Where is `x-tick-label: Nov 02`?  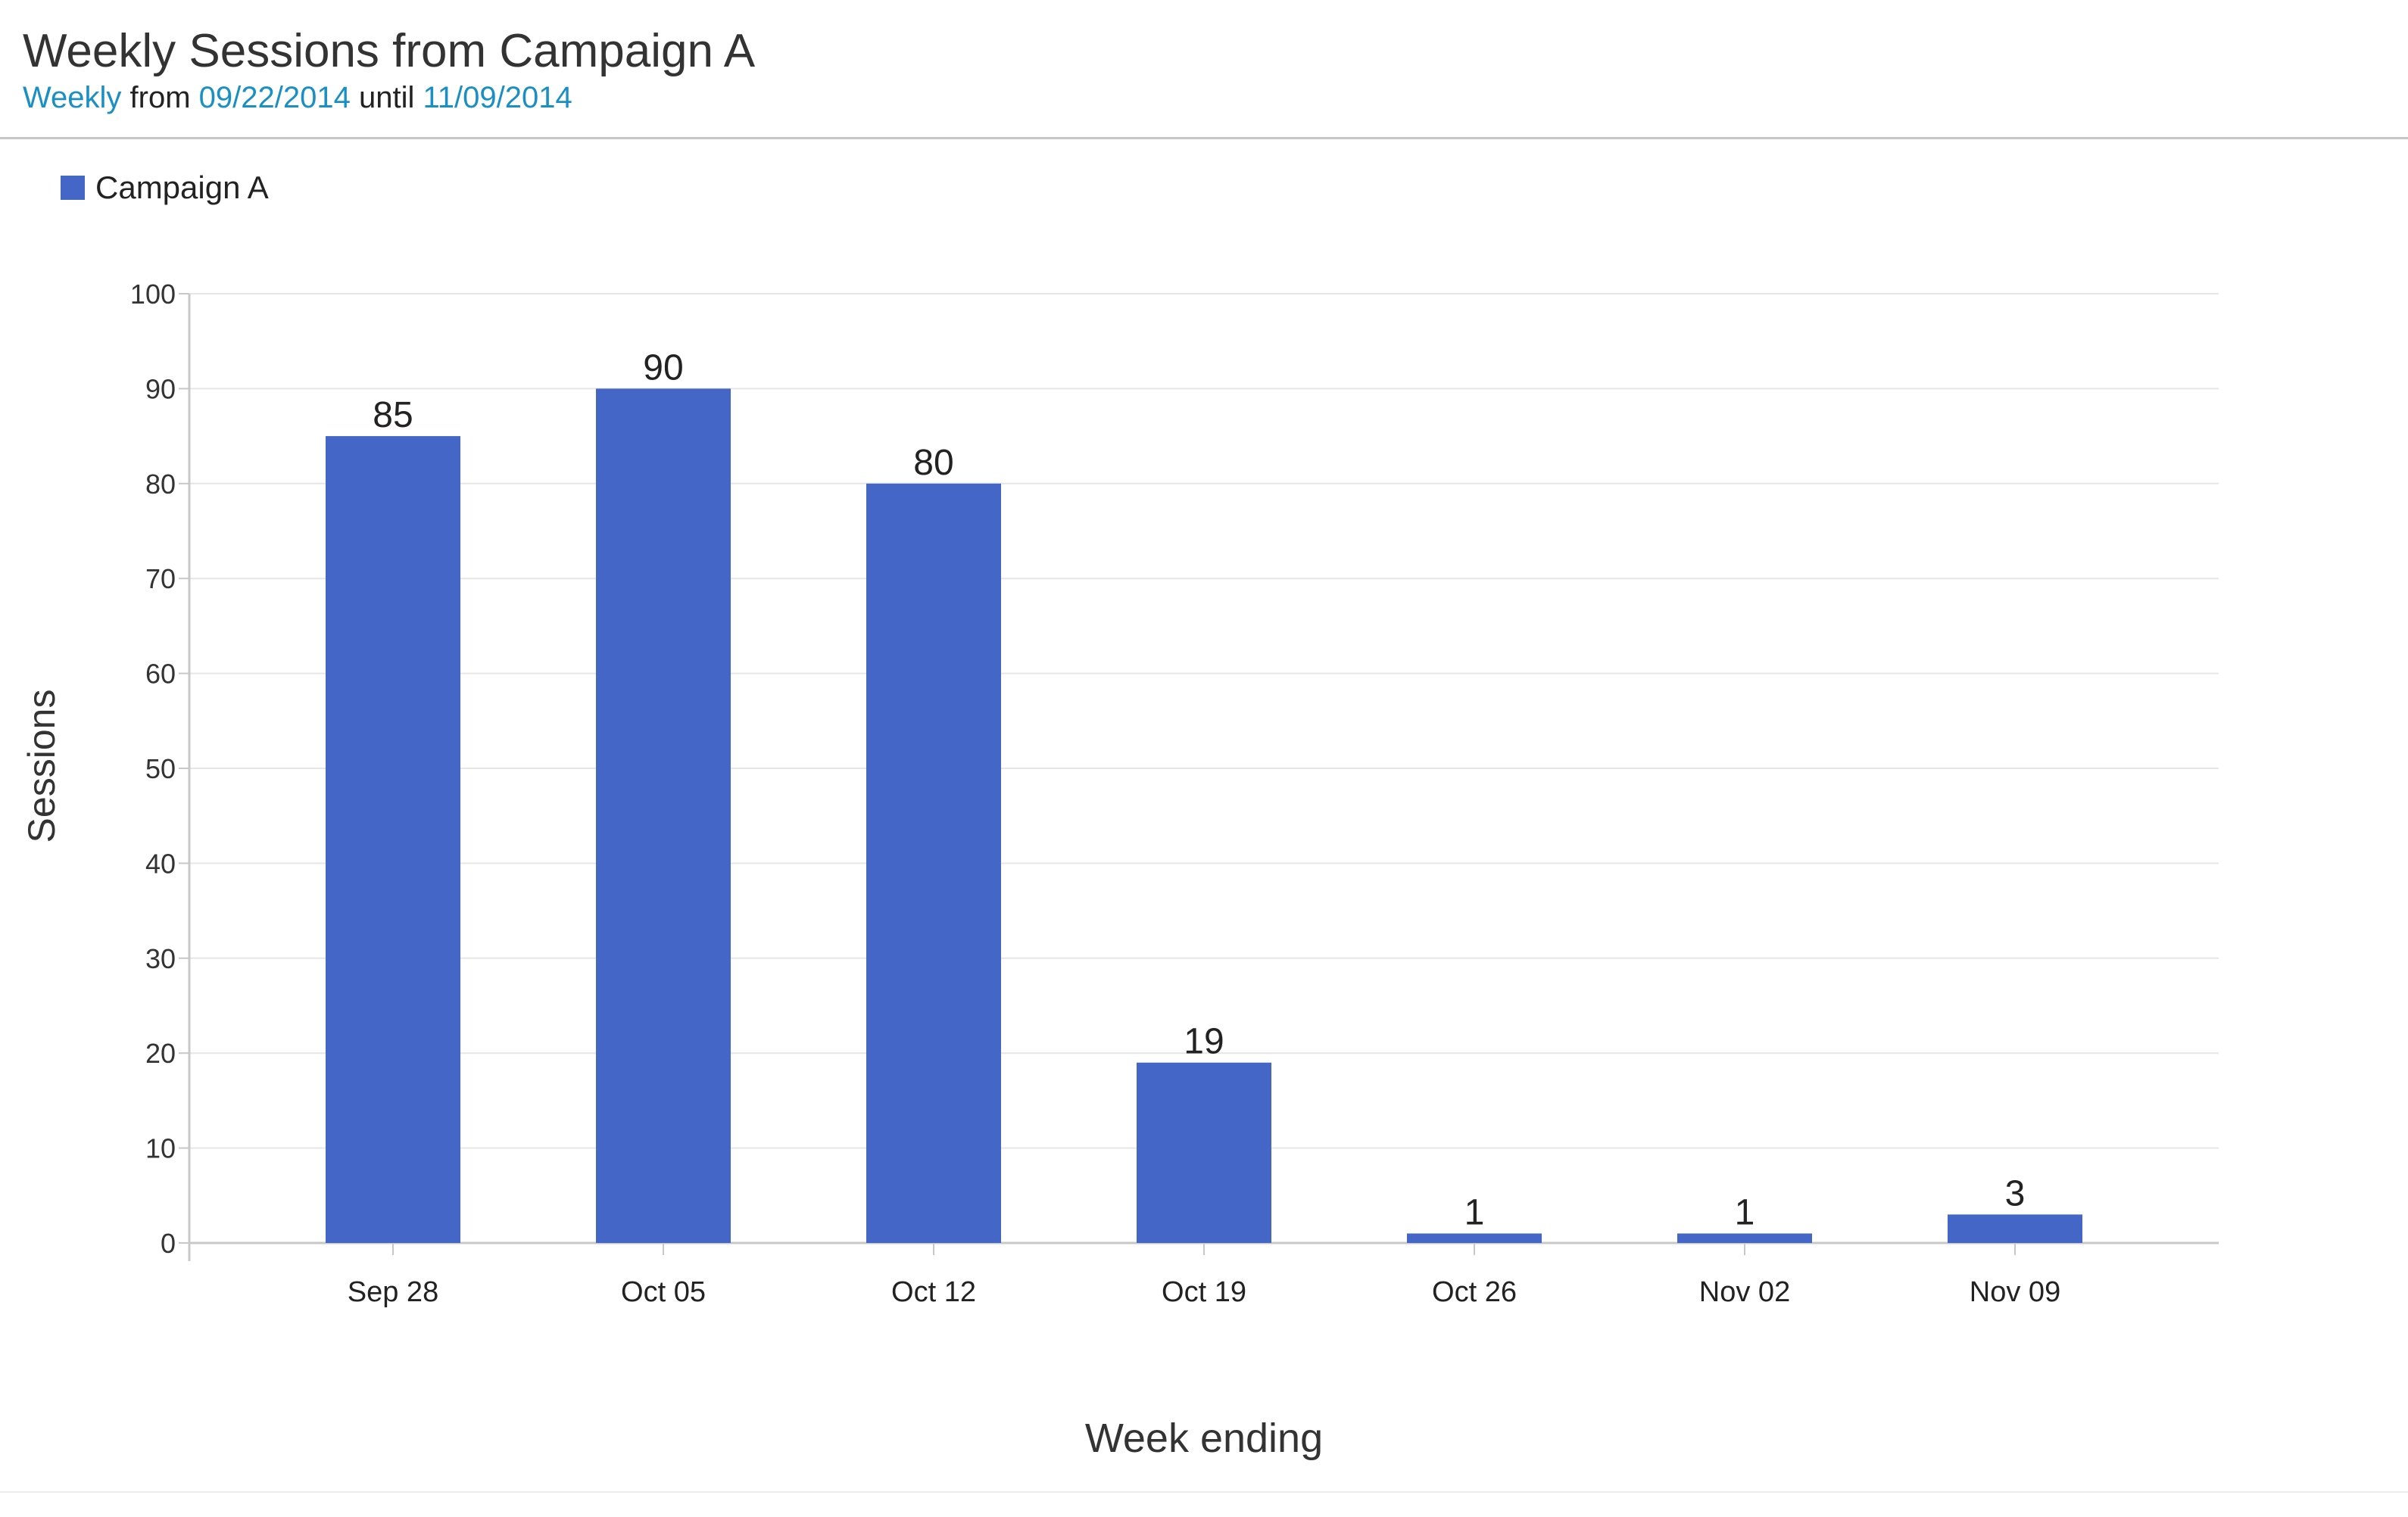
x-tick-label: Nov 02 is located at coordinates (1745, 1292).